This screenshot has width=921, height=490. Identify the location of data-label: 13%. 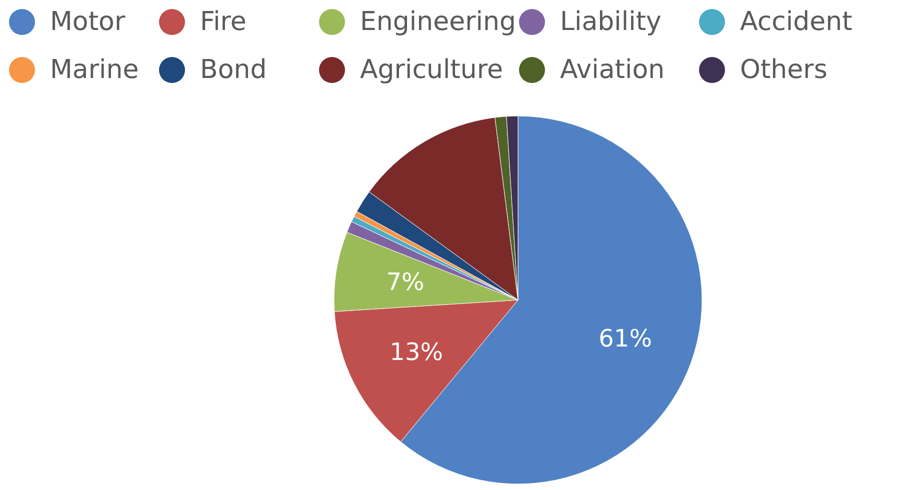
(417, 352).